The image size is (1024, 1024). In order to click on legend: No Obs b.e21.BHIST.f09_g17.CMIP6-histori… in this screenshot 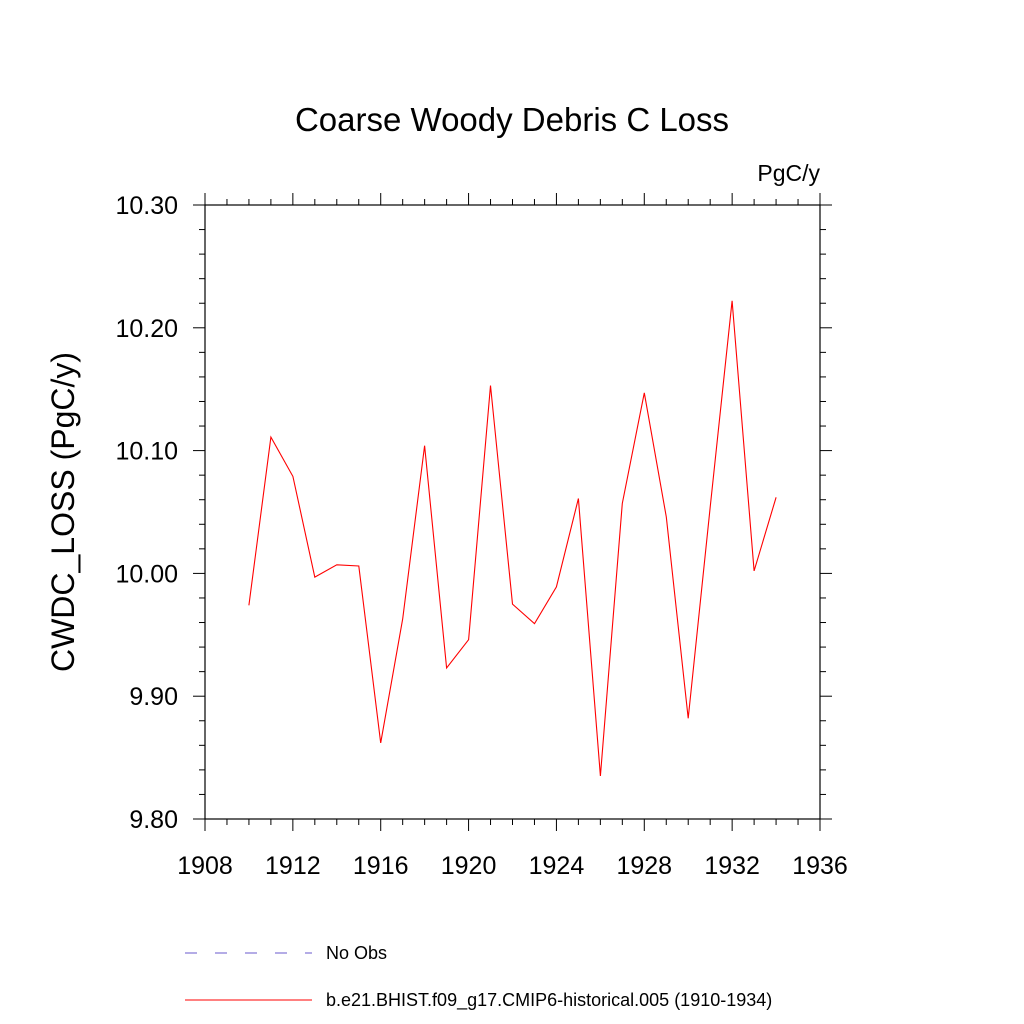, I will do `click(478, 977)`.